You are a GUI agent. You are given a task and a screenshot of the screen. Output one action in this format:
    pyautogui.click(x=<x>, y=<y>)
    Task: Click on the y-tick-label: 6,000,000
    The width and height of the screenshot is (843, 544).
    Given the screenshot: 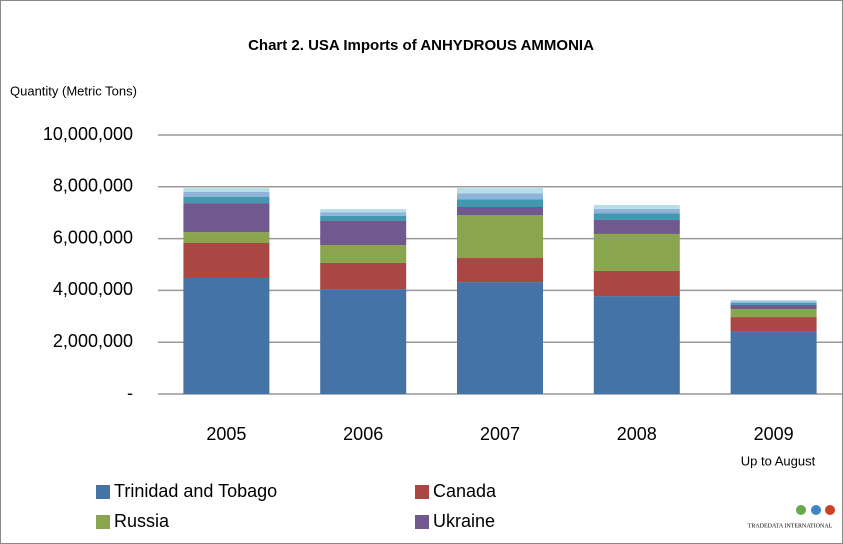 What is the action you would take?
    pyautogui.click(x=93, y=237)
    